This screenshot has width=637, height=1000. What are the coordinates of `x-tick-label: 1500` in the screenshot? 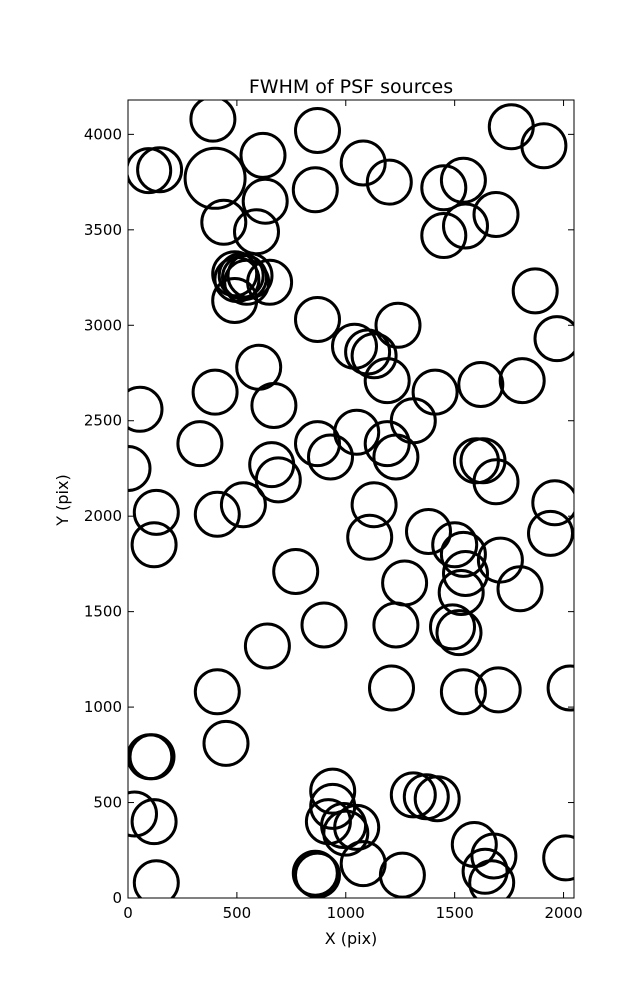 It's located at (455, 913).